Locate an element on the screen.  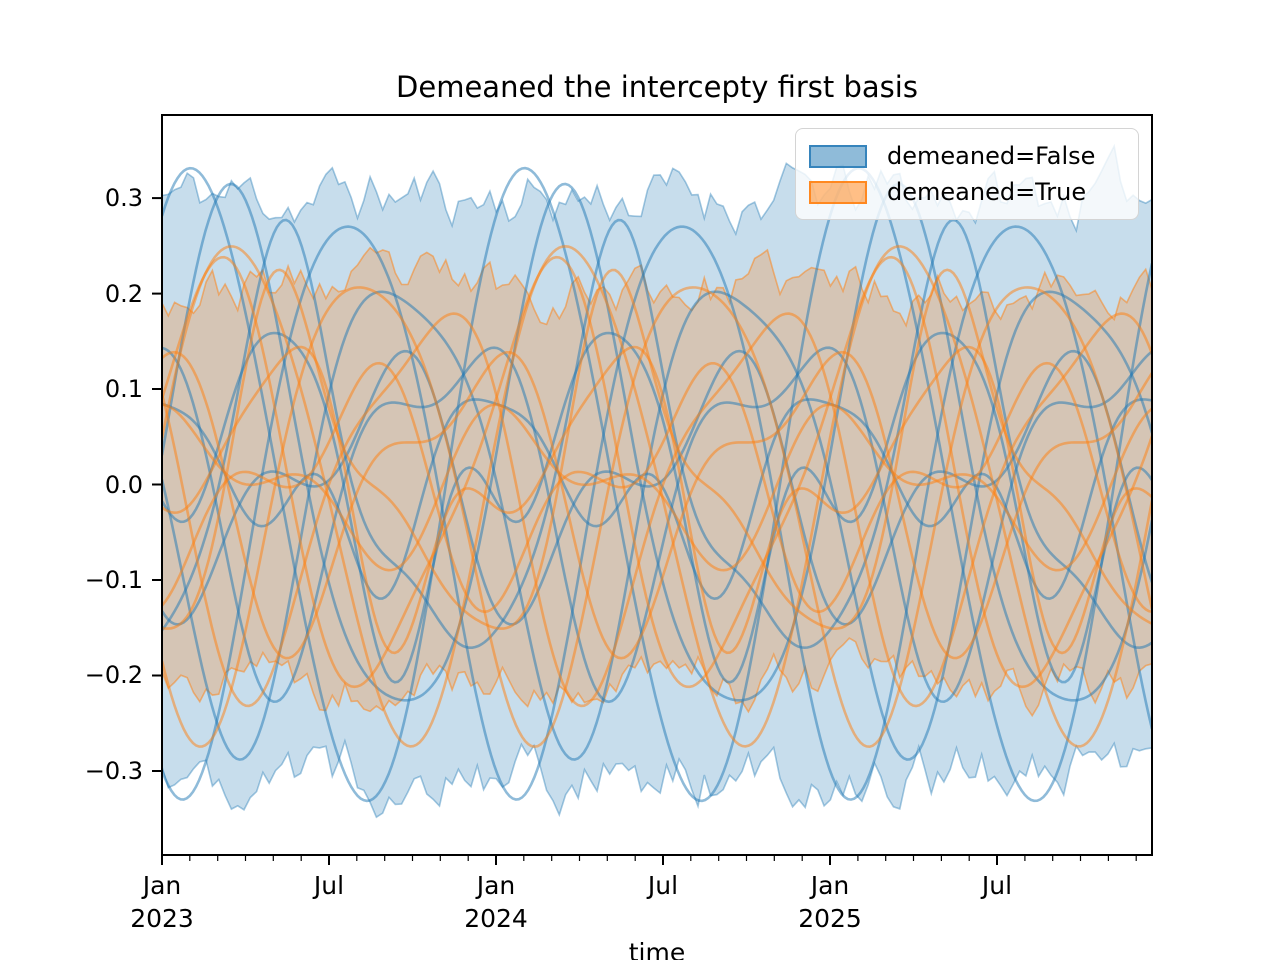
legend-item-demeaned-false: demeaned=False is located at coordinates (973, 156).